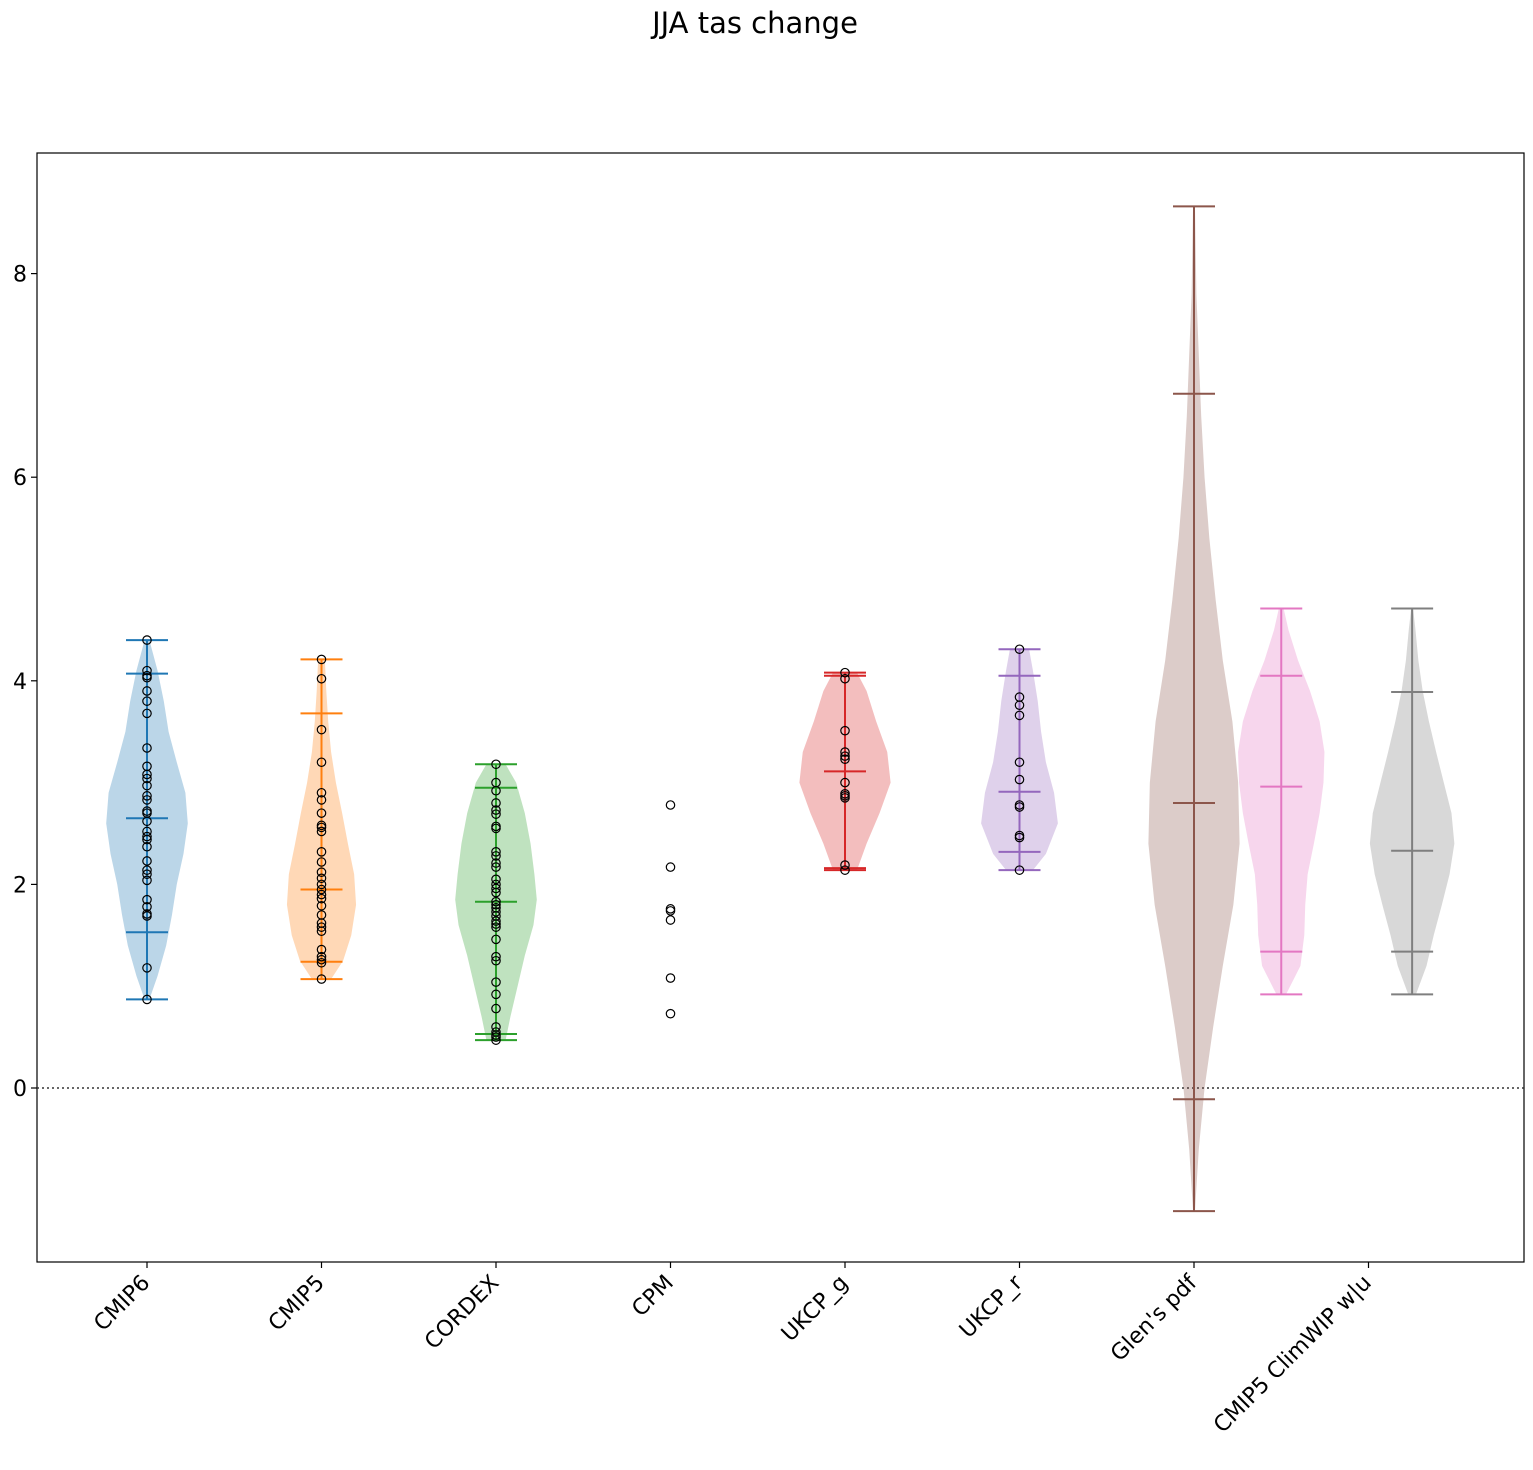  What do you see at coordinates (20, 275) in the screenshot?
I see `y-tick-label: 8` at bounding box center [20, 275].